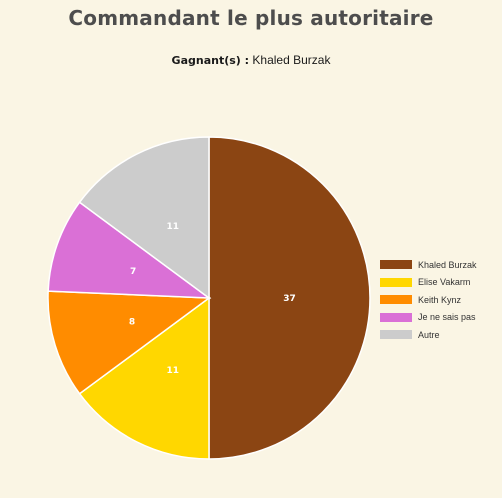 This screenshot has width=502, height=498. I want to click on legend-item: Keith Kynz, so click(428, 300).